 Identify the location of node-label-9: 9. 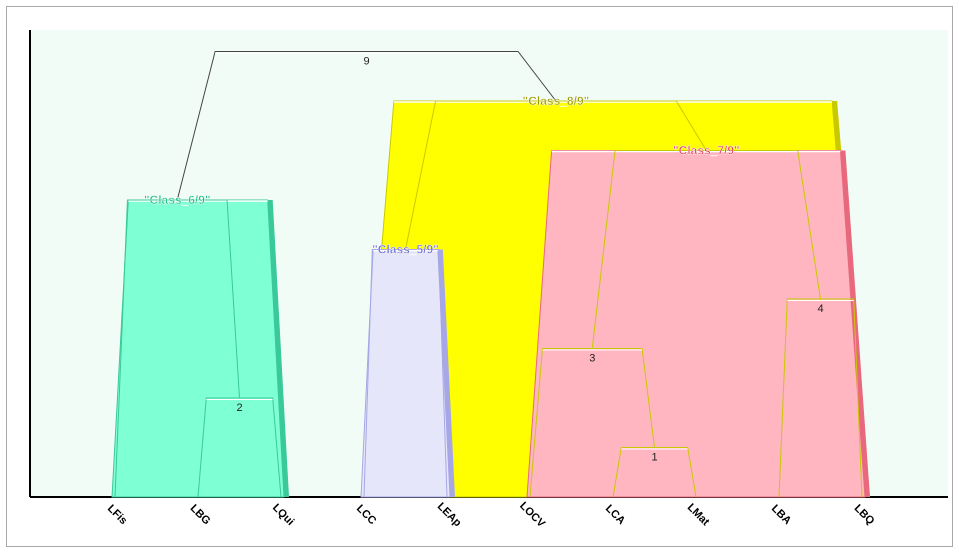
(367, 62).